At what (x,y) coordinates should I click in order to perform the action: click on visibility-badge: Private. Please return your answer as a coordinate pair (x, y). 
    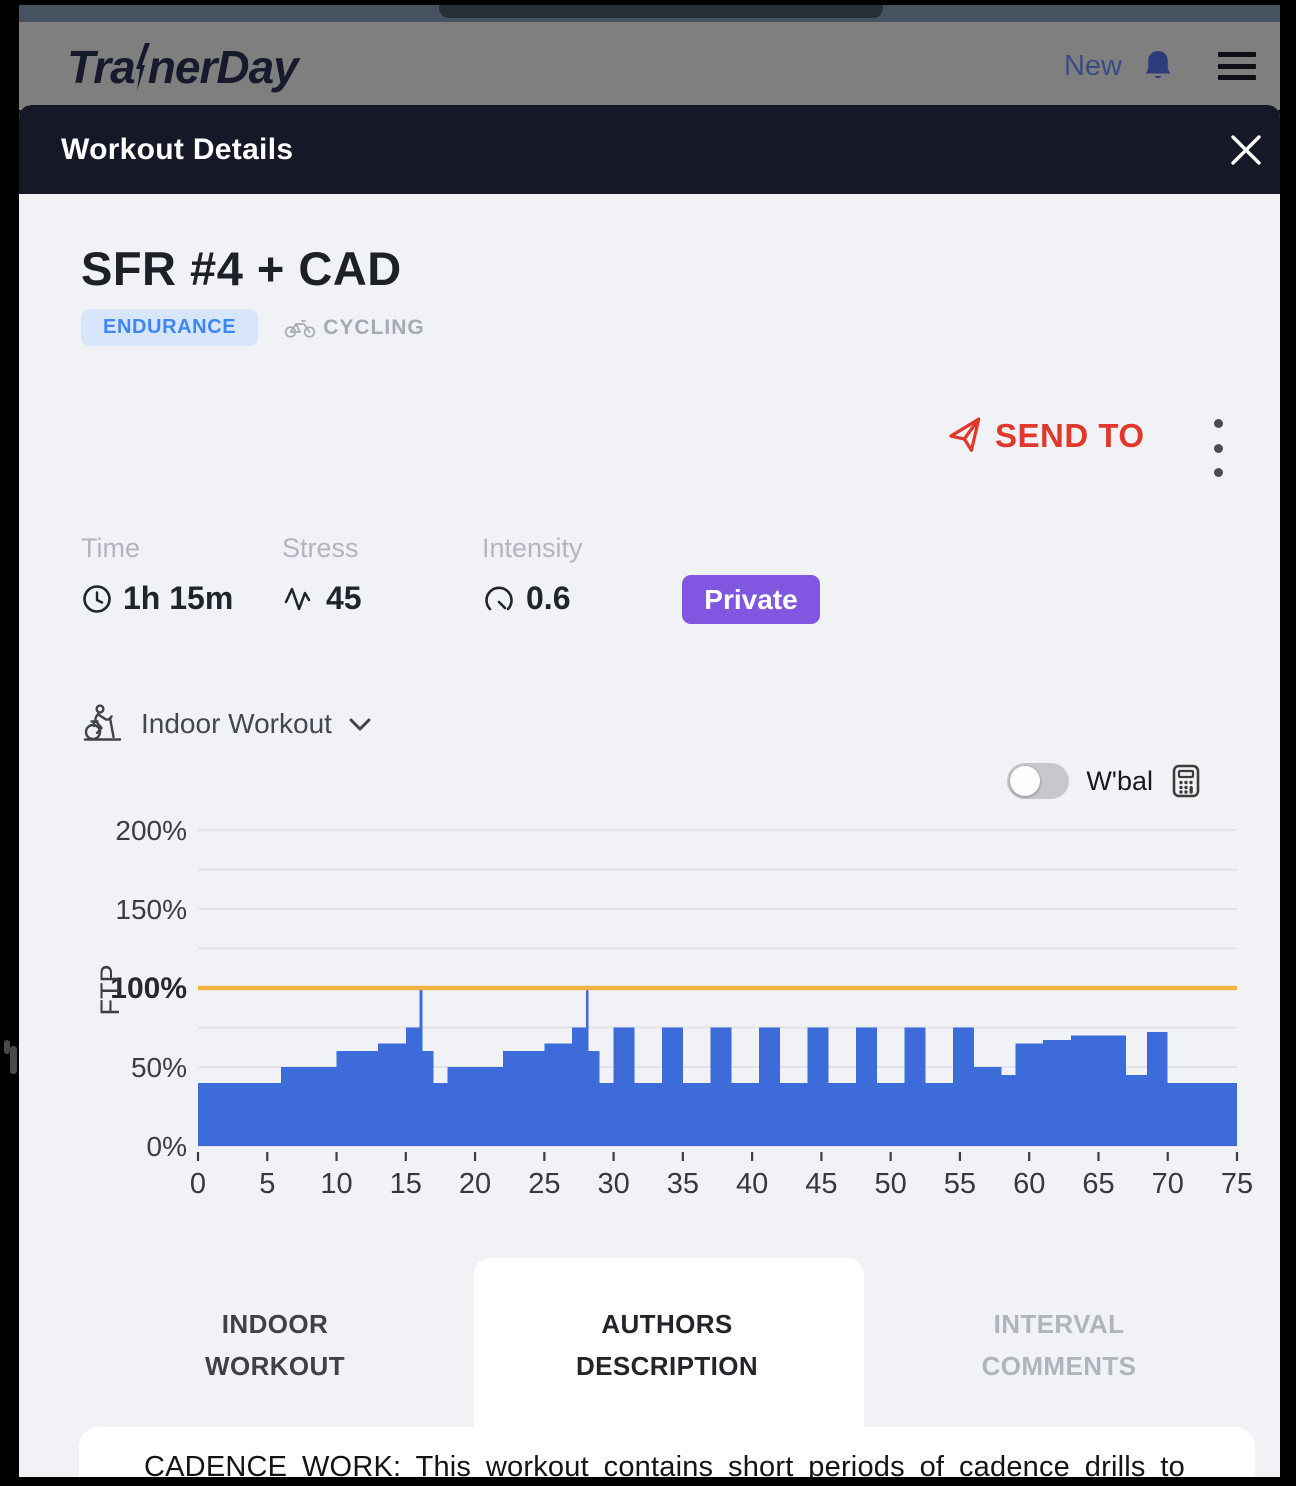
    Looking at the image, I should click on (751, 599).